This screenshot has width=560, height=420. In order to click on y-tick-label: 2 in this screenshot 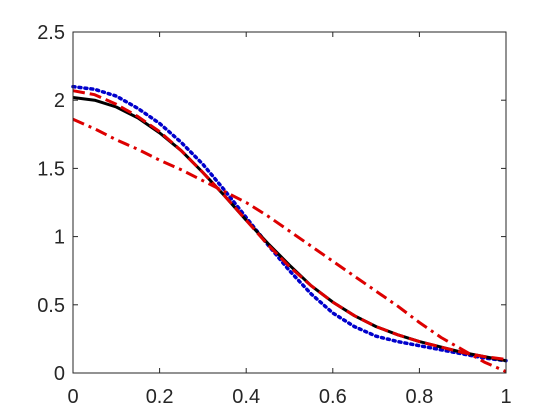, I will do `click(59, 101)`.